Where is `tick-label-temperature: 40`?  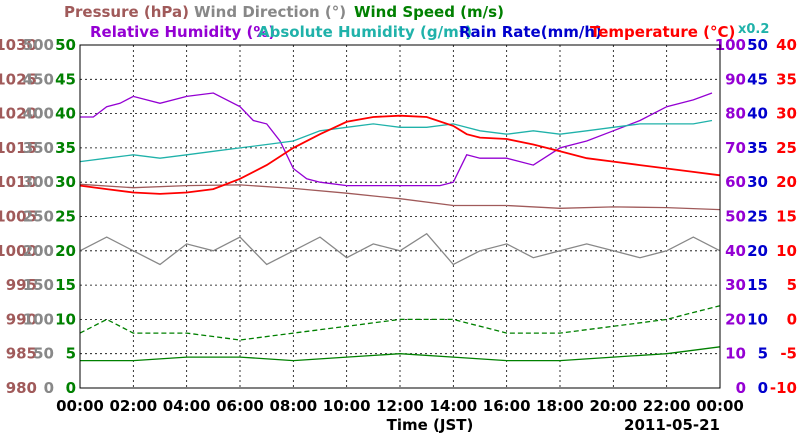 tick-label-temperature: 40 is located at coordinates (786, 45).